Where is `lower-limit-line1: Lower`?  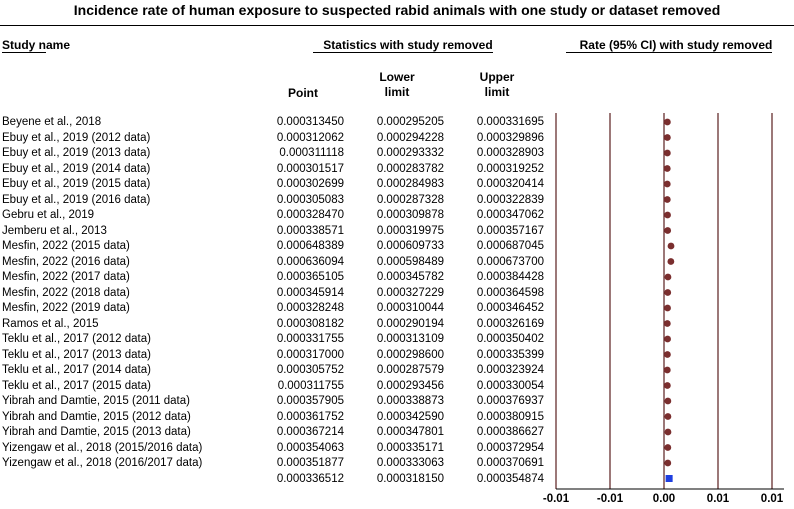
lower-limit-line1: Lower is located at coordinates (397, 77).